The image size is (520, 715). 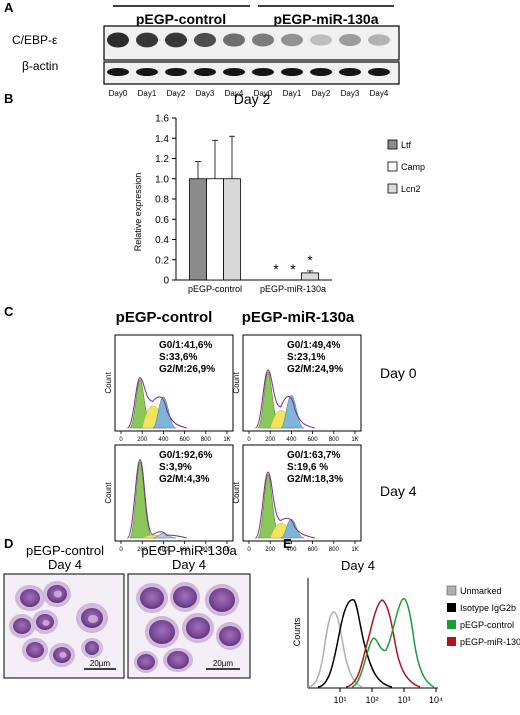 I want to click on legend-label-isotype: Isotype IgG2b, so click(x=488, y=608).